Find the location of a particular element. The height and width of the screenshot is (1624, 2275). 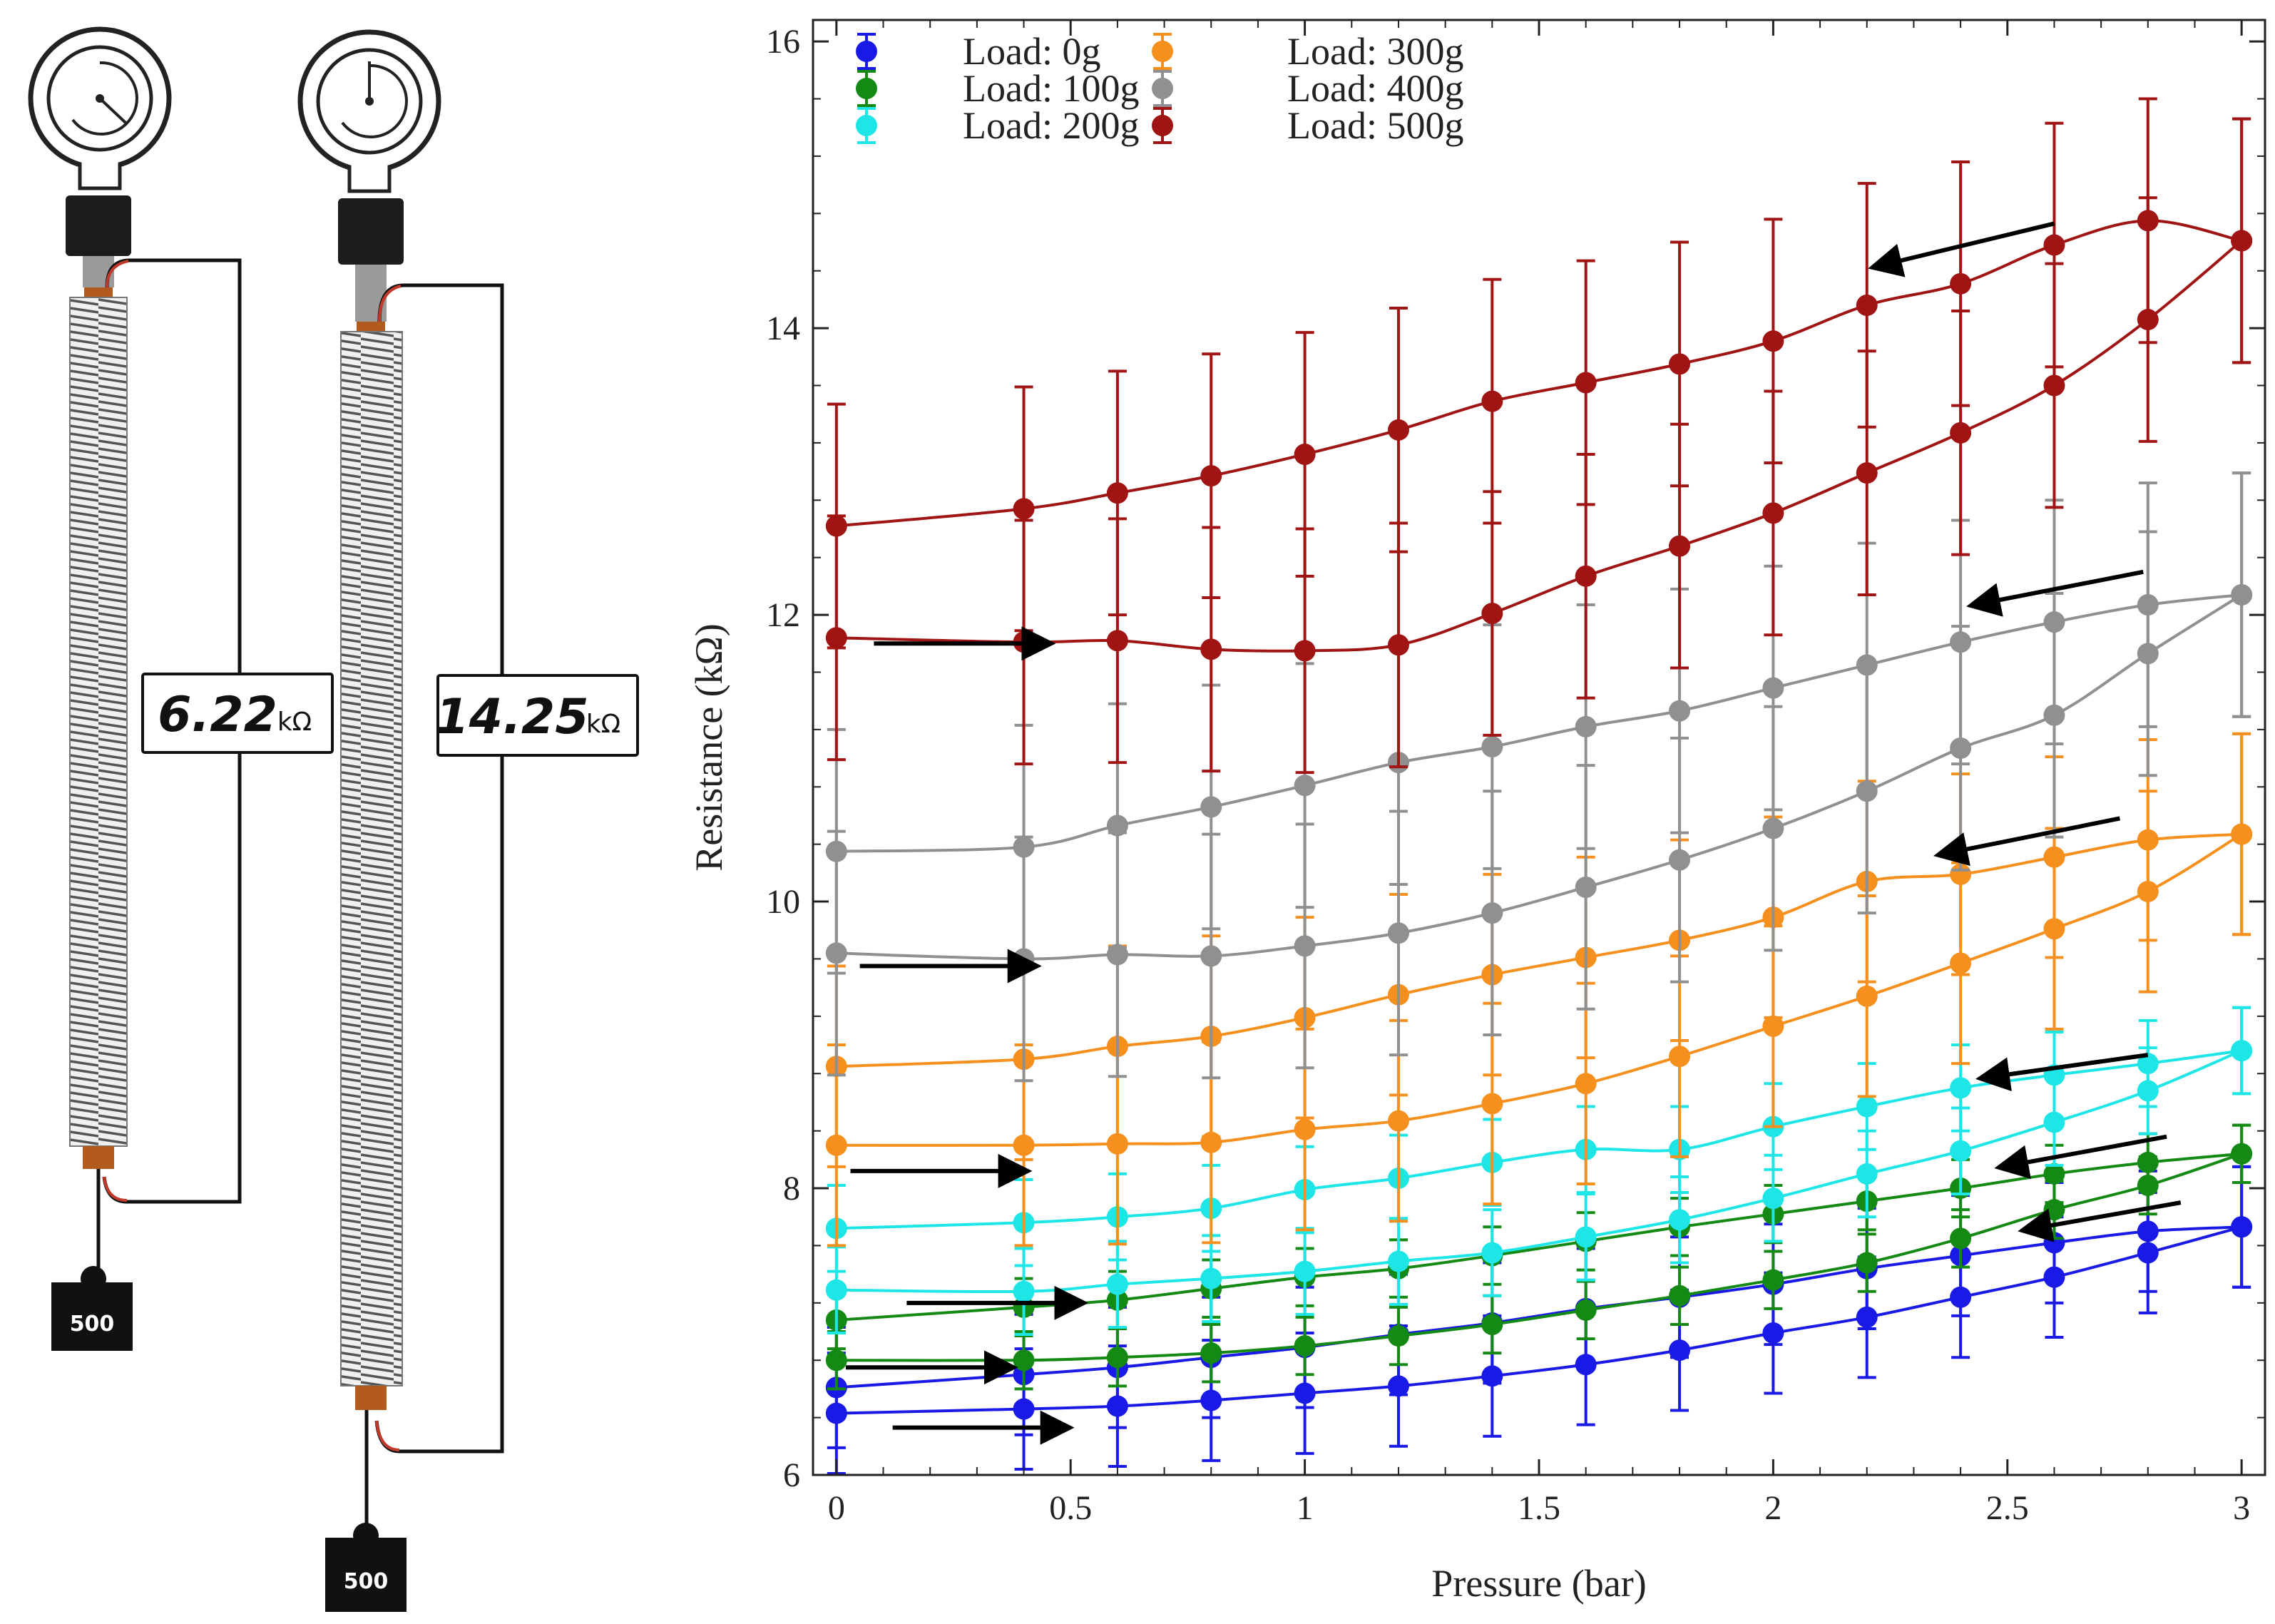

legend-label: Load: 500g is located at coordinates (1375, 125).